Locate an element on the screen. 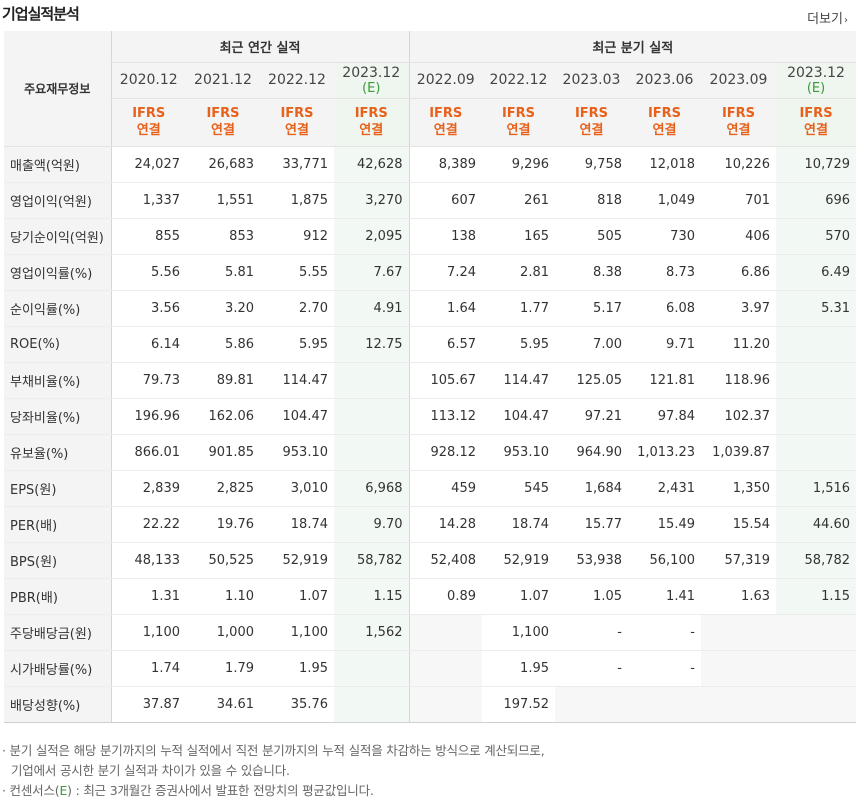 This screenshot has width=856, height=807. table-cell: 607 is located at coordinates (445, 200).